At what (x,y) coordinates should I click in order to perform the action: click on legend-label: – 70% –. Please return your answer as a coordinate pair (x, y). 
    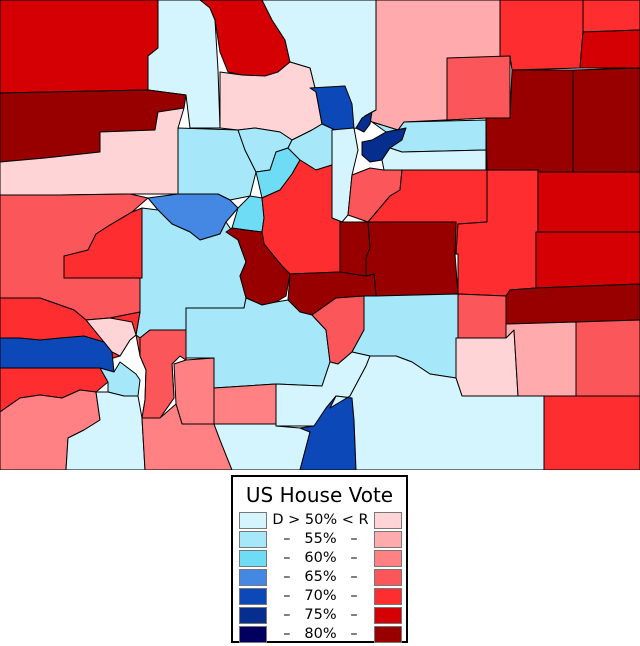
    Looking at the image, I should click on (320, 596).